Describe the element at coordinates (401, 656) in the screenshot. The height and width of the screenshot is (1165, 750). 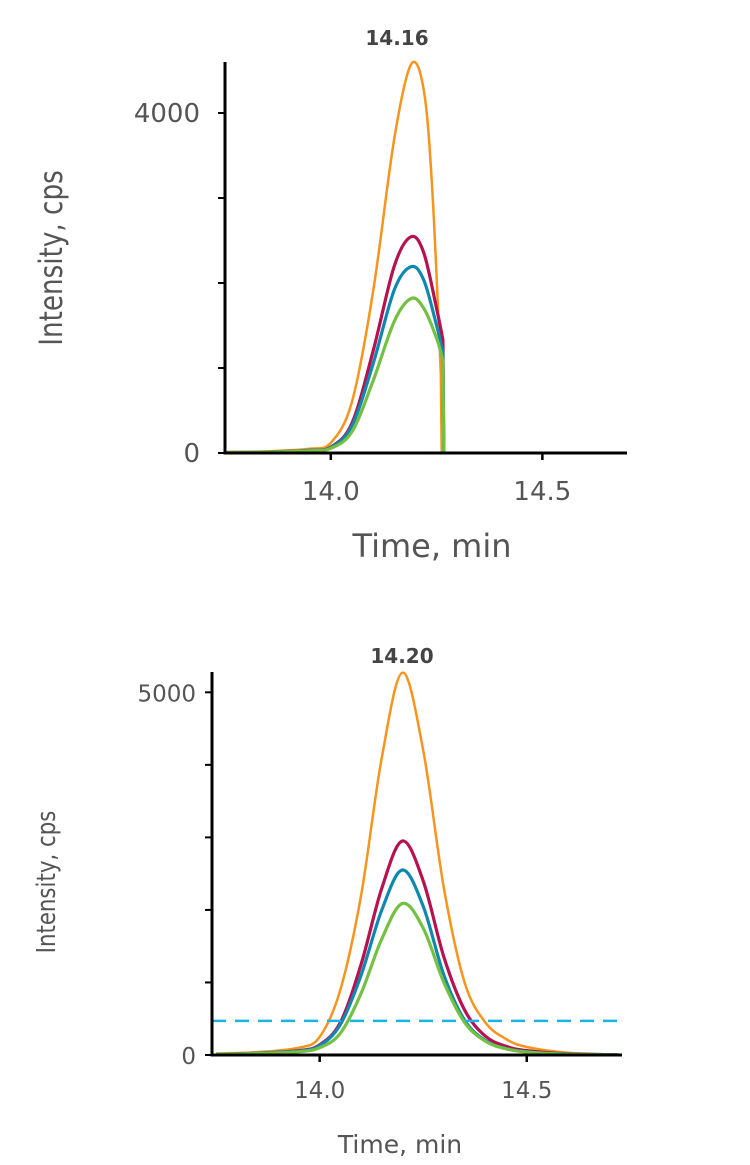
I see `peak-label: 14.20` at that location.